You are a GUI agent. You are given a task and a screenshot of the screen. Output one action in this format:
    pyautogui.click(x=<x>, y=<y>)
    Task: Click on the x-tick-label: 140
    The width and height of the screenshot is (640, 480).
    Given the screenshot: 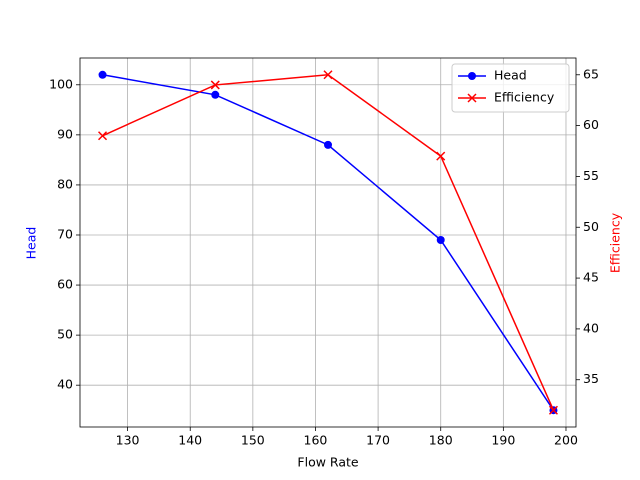 What is the action you would take?
    pyautogui.click(x=190, y=440)
    